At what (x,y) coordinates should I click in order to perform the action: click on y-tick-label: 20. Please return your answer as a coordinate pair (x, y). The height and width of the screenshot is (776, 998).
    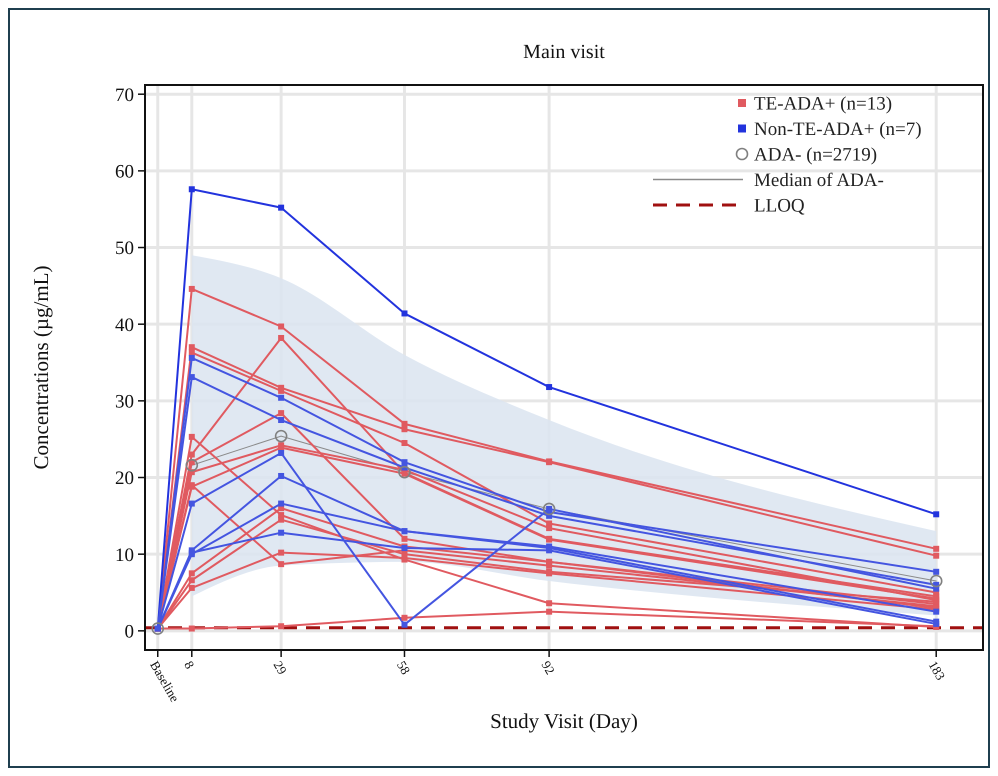
    Looking at the image, I should click on (124, 479).